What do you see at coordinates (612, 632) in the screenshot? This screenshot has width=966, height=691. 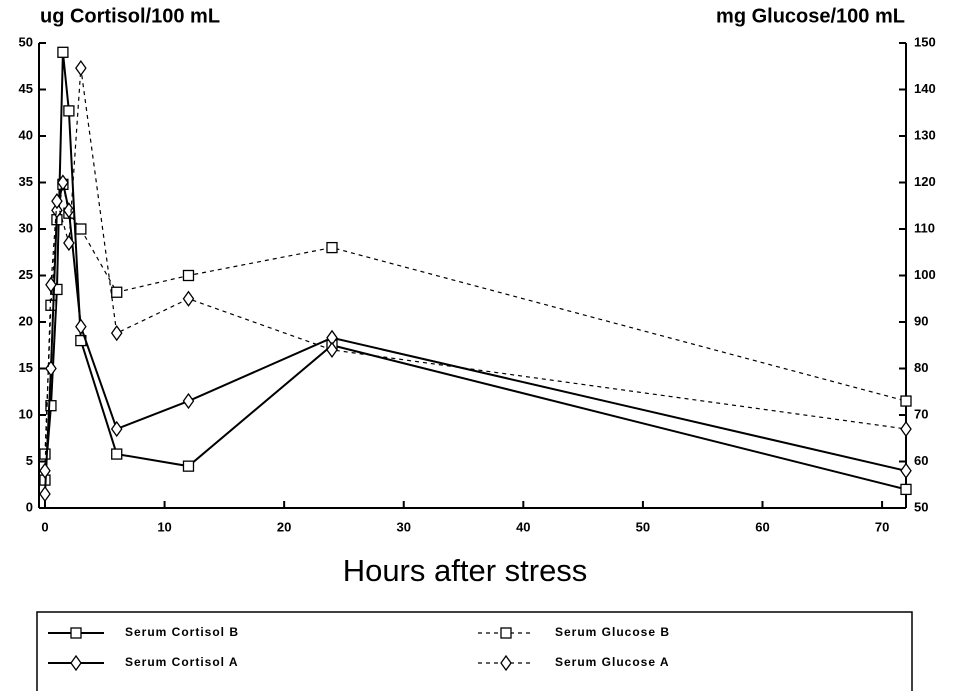 I see `legend-label: Serum Glucose B` at bounding box center [612, 632].